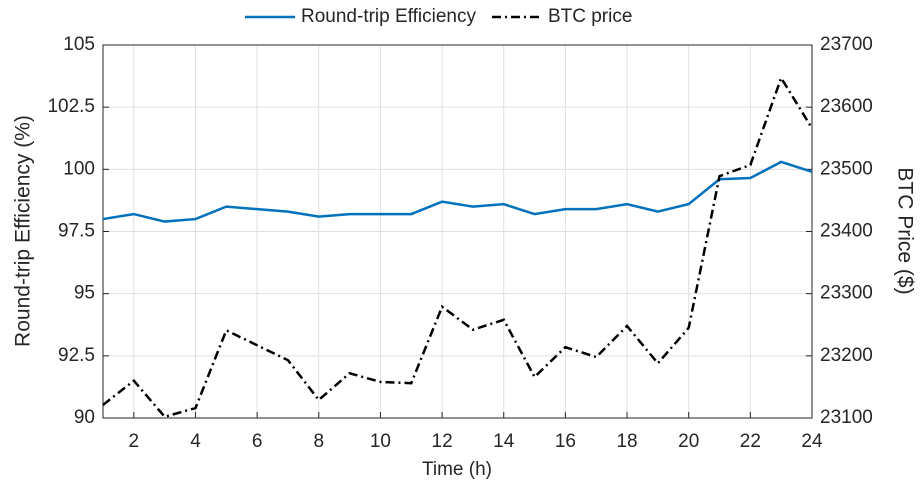 This screenshot has width=921, height=489. I want to click on y-tick-label: 92.5, so click(76, 355).